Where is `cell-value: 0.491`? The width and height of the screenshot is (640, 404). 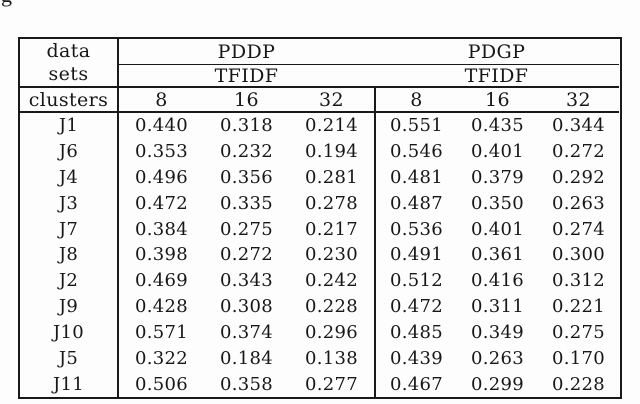 cell-value: 0.491 is located at coordinates (416, 255).